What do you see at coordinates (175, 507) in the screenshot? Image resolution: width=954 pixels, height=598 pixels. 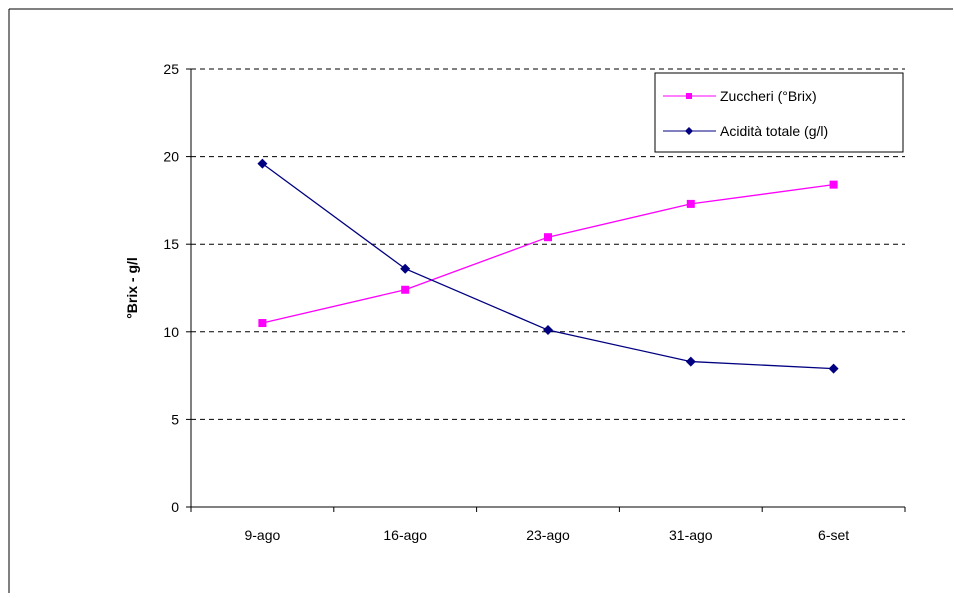 I see `y-tick-label: 0` at bounding box center [175, 507].